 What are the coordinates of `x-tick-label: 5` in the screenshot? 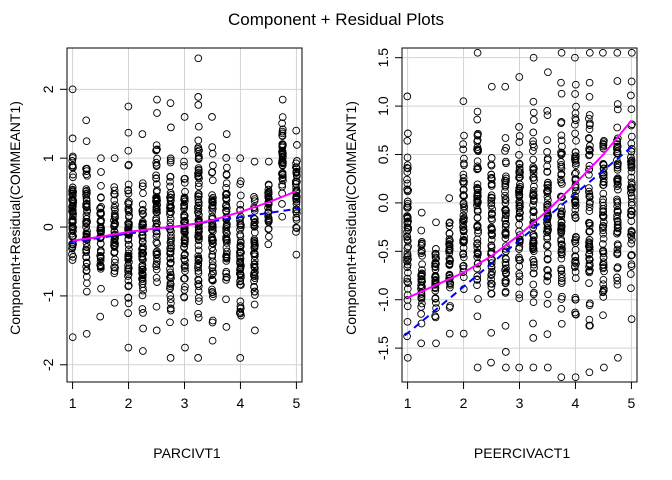 It's located at (297, 403).